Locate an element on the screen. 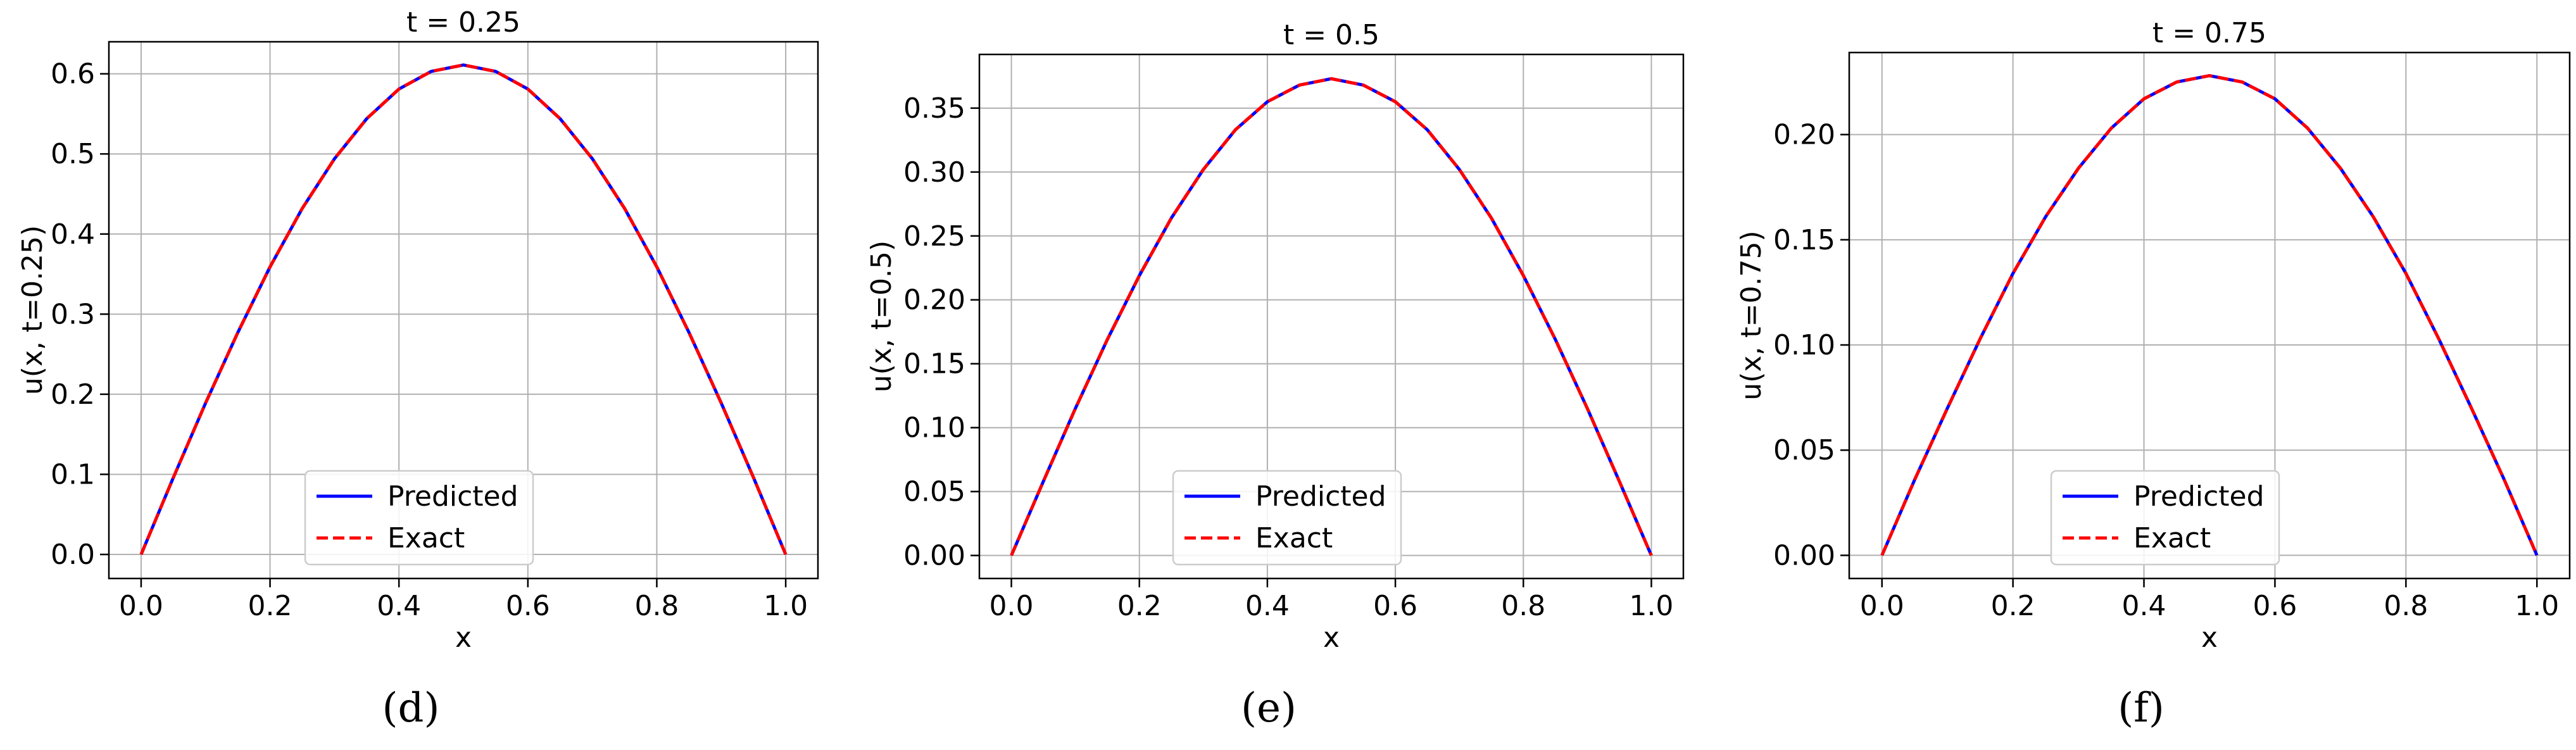 The image size is (2576, 750). chart-title: t = 0.25 is located at coordinates (463, 23).